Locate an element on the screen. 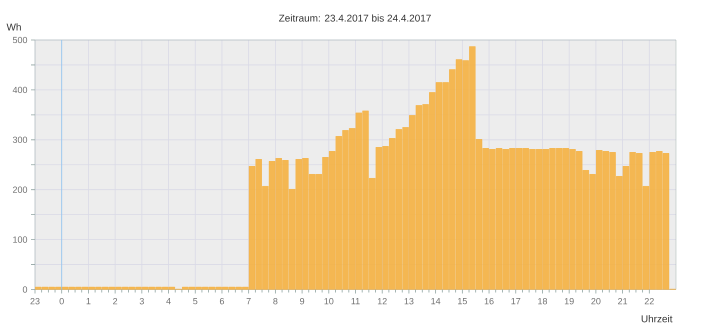  y-tick-label: 0 is located at coordinates (25, 289).